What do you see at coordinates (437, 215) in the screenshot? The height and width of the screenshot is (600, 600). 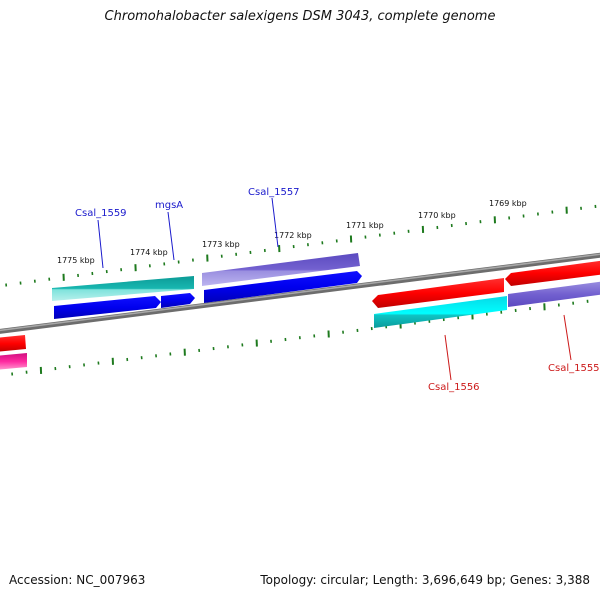 I see `kbp-label: 1770 kbp` at bounding box center [437, 215].